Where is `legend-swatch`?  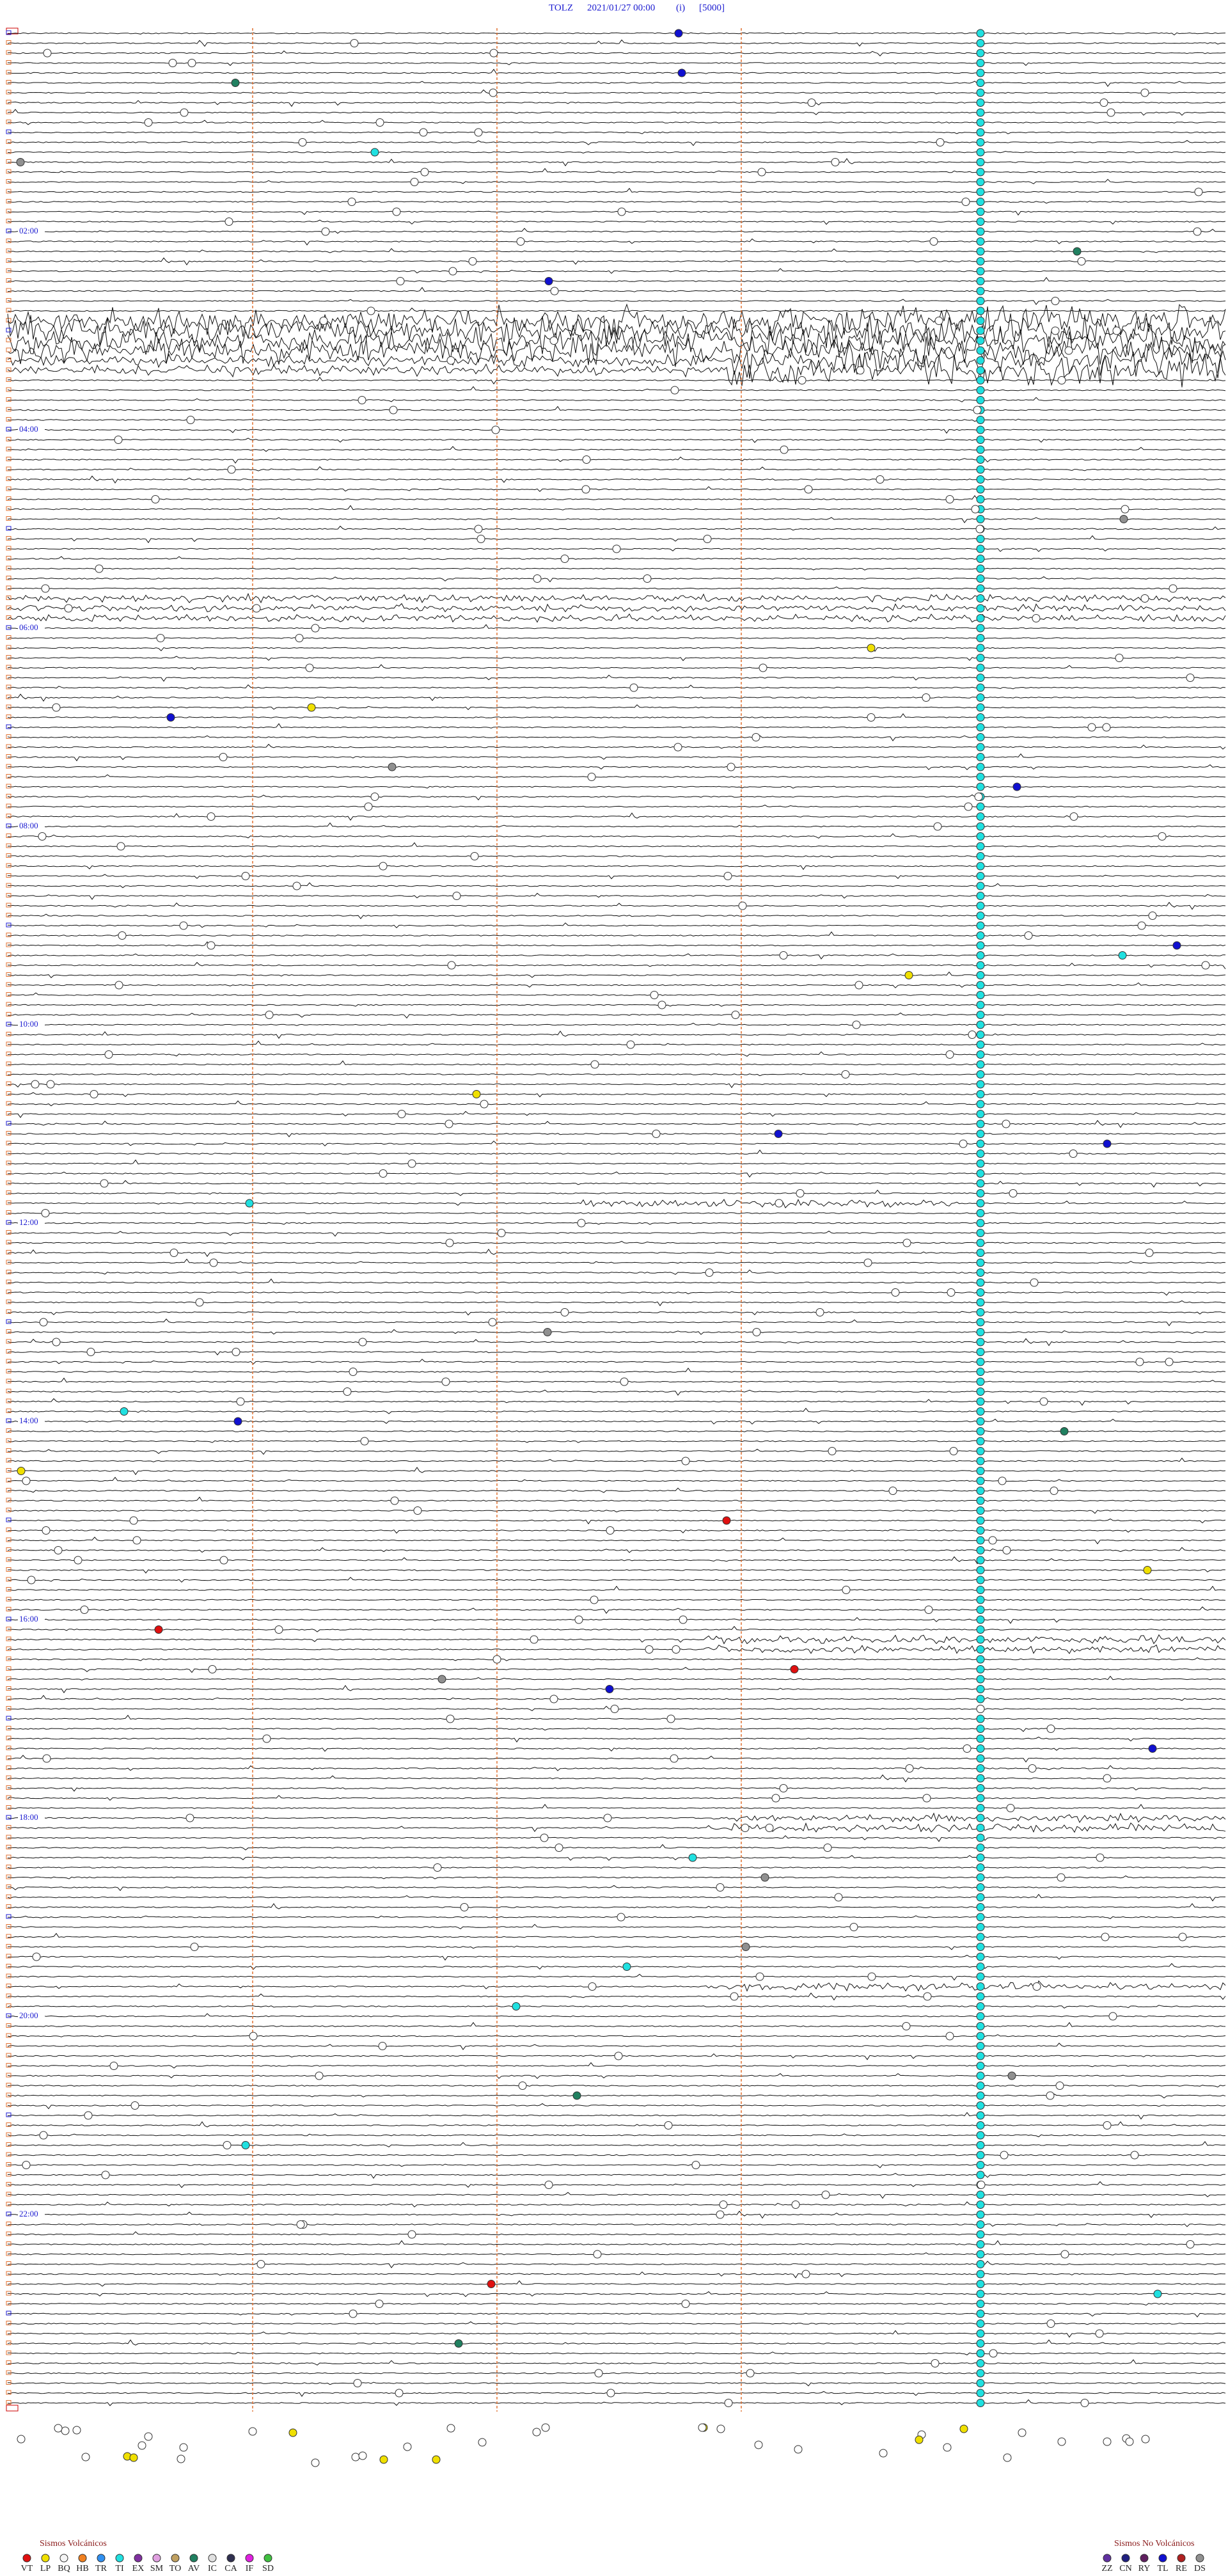
legend-swatch is located at coordinates (175, 2558).